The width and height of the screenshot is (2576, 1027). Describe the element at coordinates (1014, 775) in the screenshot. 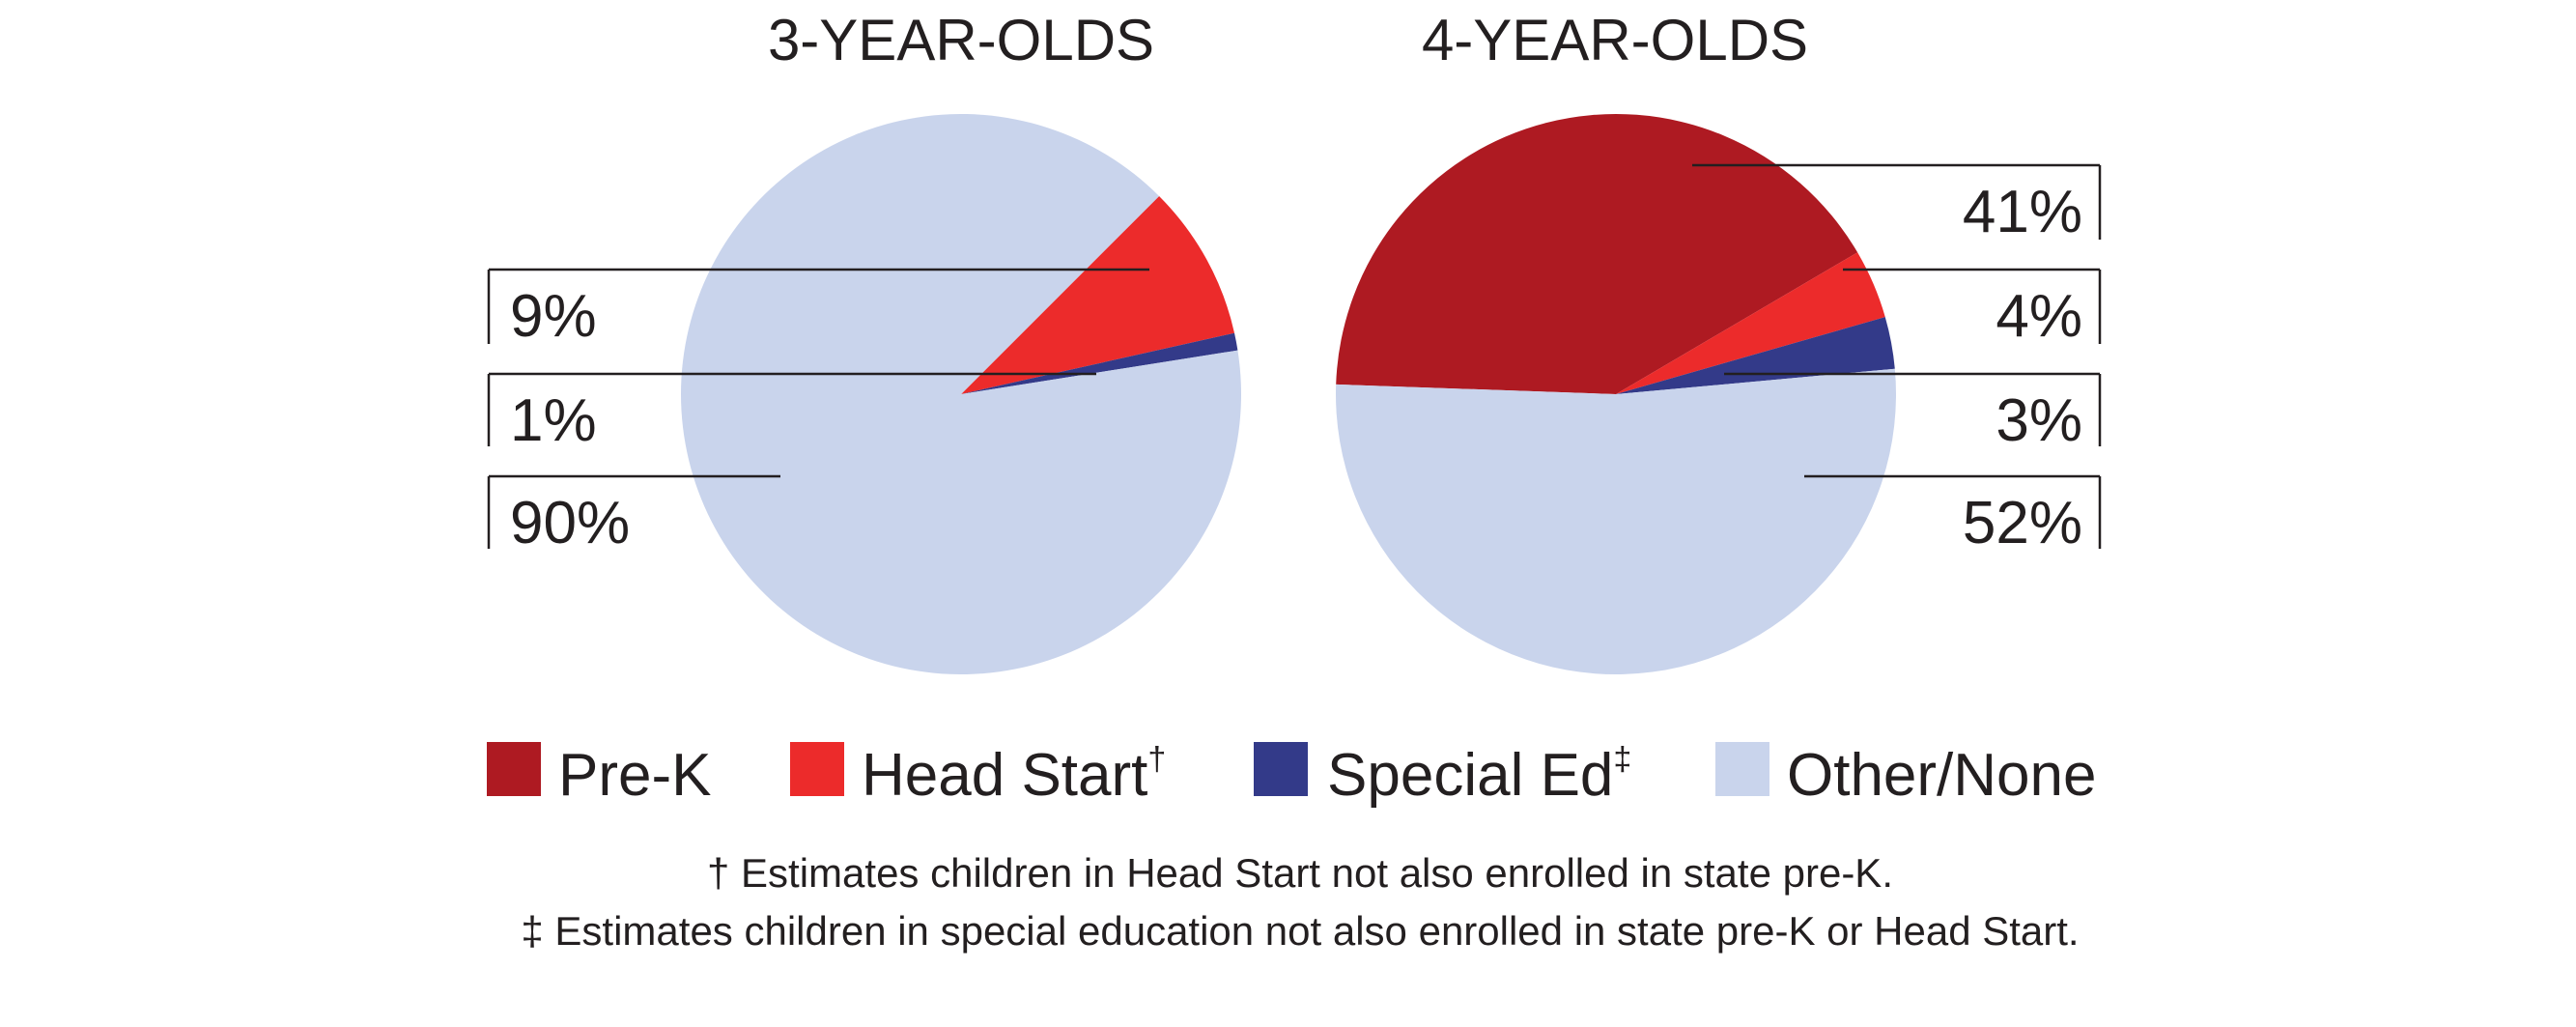

I see `legend-label-head-start: Head Start†` at that location.